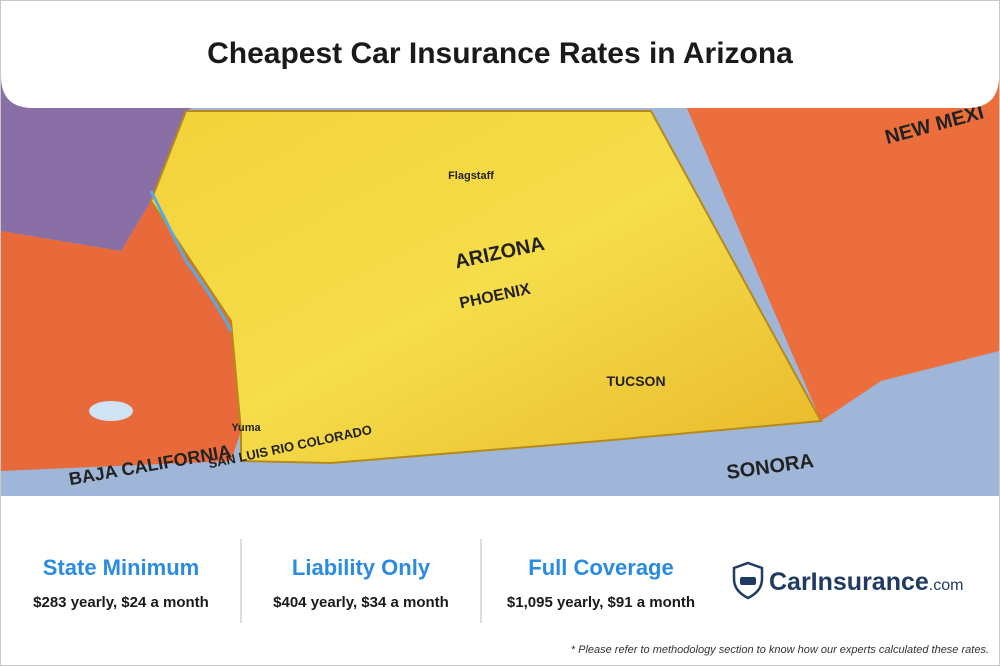  Describe the element at coordinates (121, 336) in the screenshot. I see `california-region` at that location.